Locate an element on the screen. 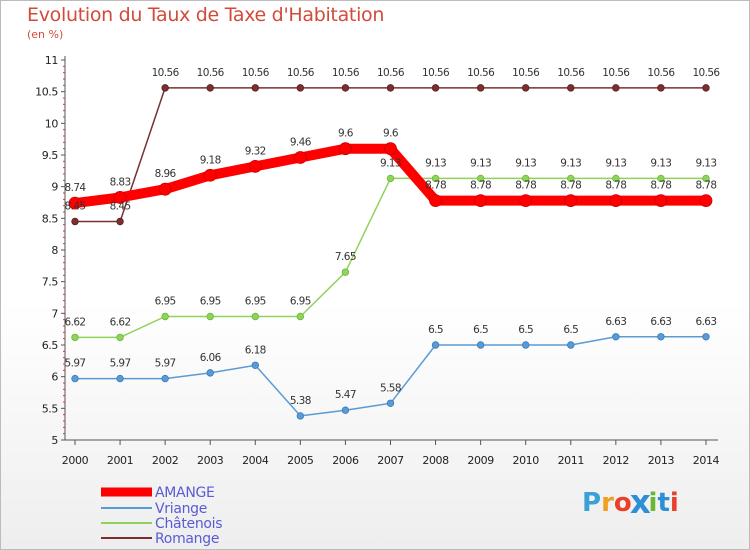 Image resolution: width=750 pixels, height=550 pixels. x-tick-label: 2001 is located at coordinates (120, 460).